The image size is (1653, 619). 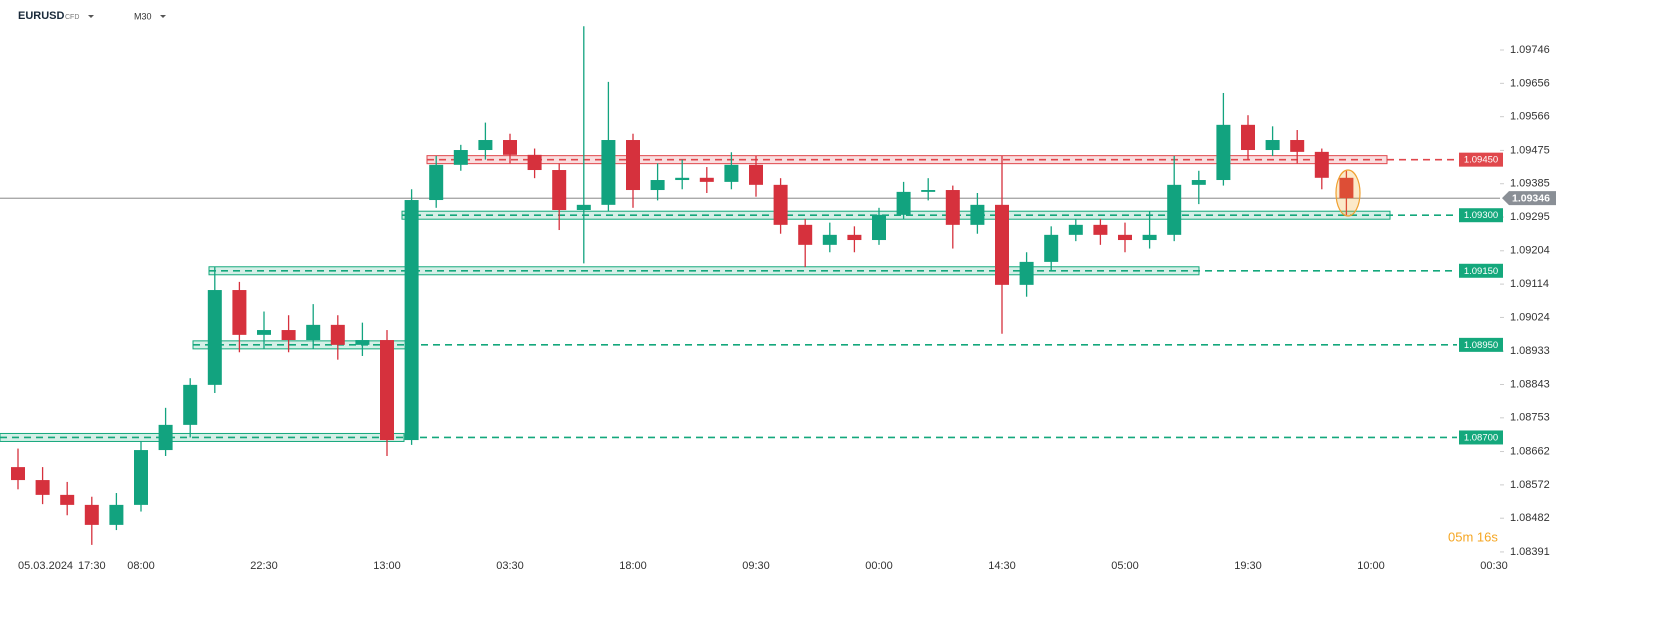 What do you see at coordinates (72, 17) in the screenshot?
I see `symbol-kind: CFD` at bounding box center [72, 17].